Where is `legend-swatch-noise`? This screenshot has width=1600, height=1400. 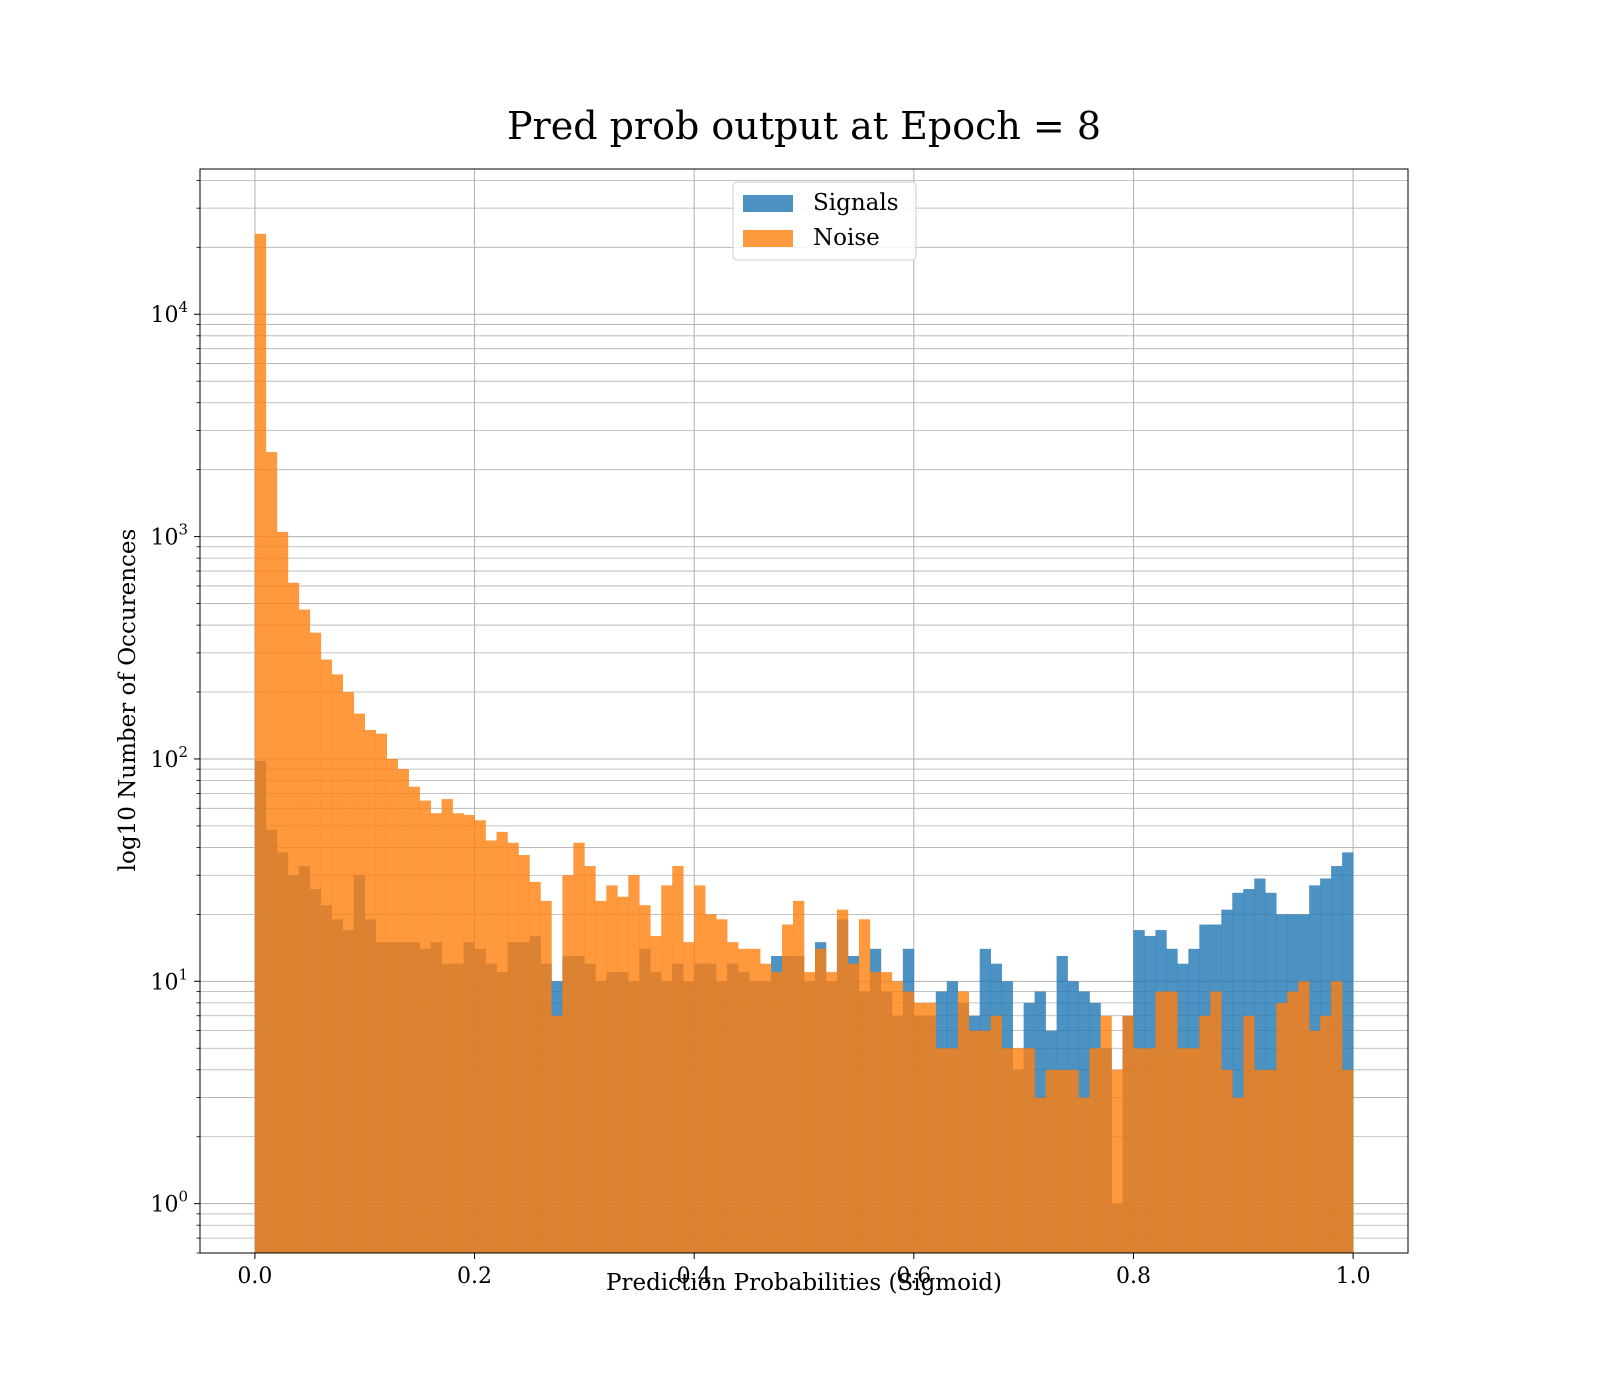 legend-swatch-noise is located at coordinates (768, 238).